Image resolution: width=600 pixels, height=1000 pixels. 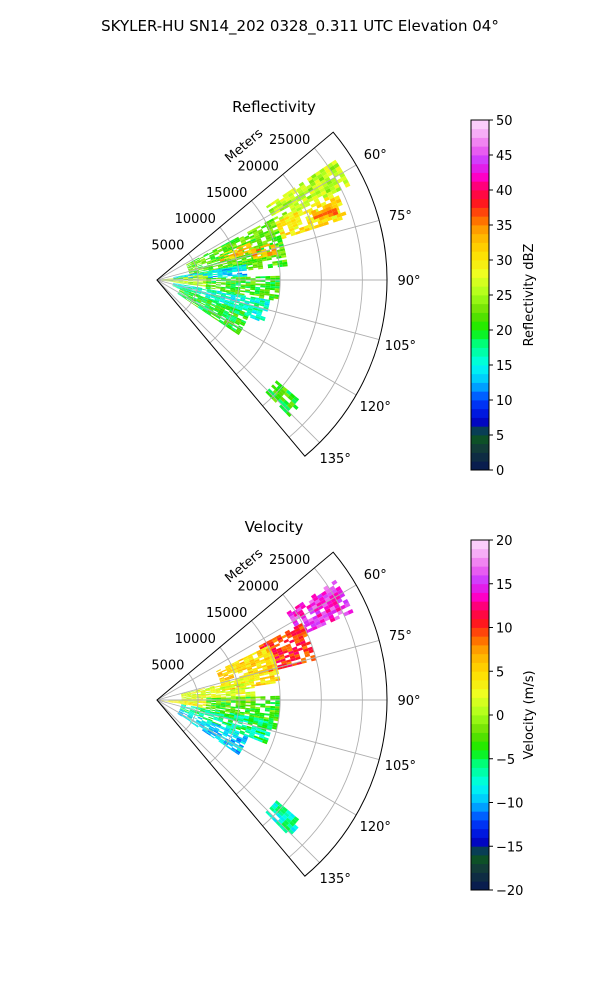 What do you see at coordinates (292, 290) in the screenshot?
I see `range-ring` at bounding box center [292, 290].